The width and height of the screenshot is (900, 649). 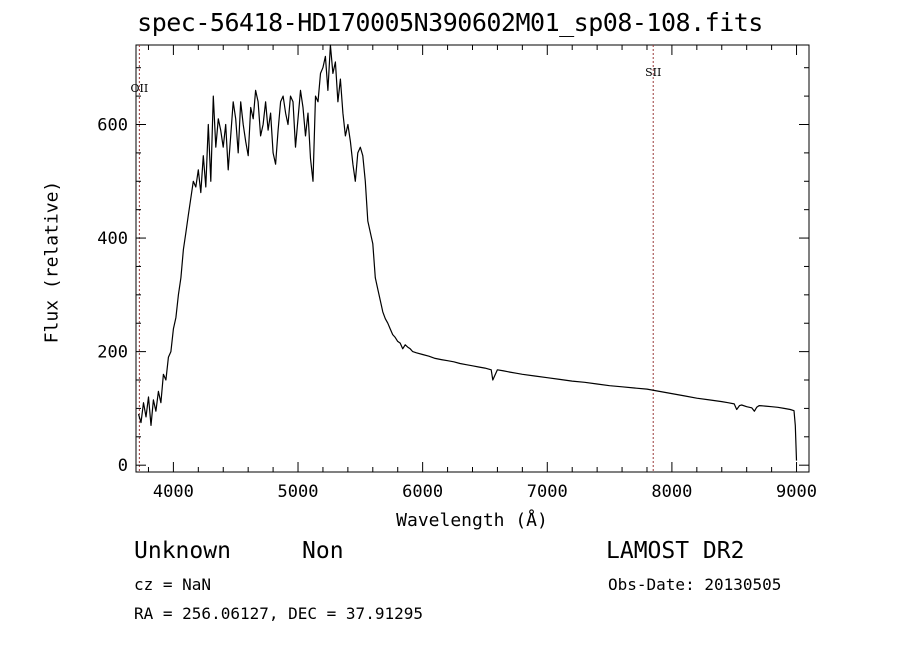 What do you see at coordinates (323, 551) in the screenshot?
I see `object-subclass: Non` at bounding box center [323, 551].